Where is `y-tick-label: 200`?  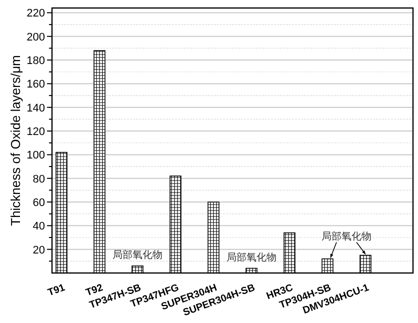 y-tick-label: 200 is located at coordinates (35, 37).